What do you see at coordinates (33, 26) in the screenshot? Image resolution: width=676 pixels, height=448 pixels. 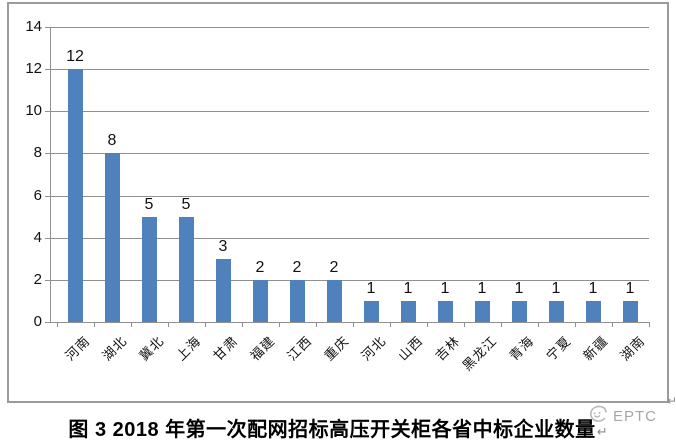 I see `y-axis-label: 14` at bounding box center [33, 26].